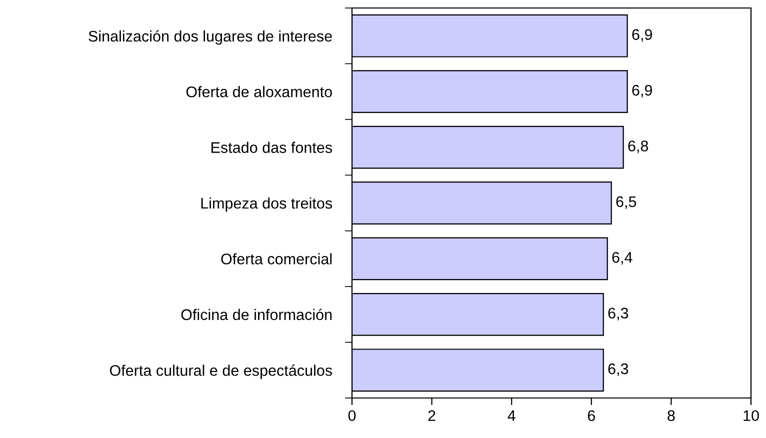 Image resolution: width=766 pixels, height=438 pixels. What do you see at coordinates (272, 147) in the screenshot?
I see `y-tick-label: Estado das fontes` at bounding box center [272, 147].